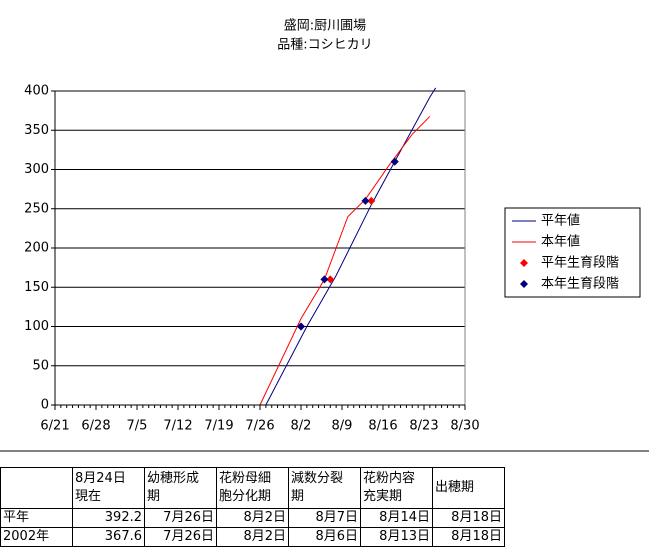 The height and width of the screenshot is (547, 649). I want to click on x-tick-label: 8/2, so click(301, 426).